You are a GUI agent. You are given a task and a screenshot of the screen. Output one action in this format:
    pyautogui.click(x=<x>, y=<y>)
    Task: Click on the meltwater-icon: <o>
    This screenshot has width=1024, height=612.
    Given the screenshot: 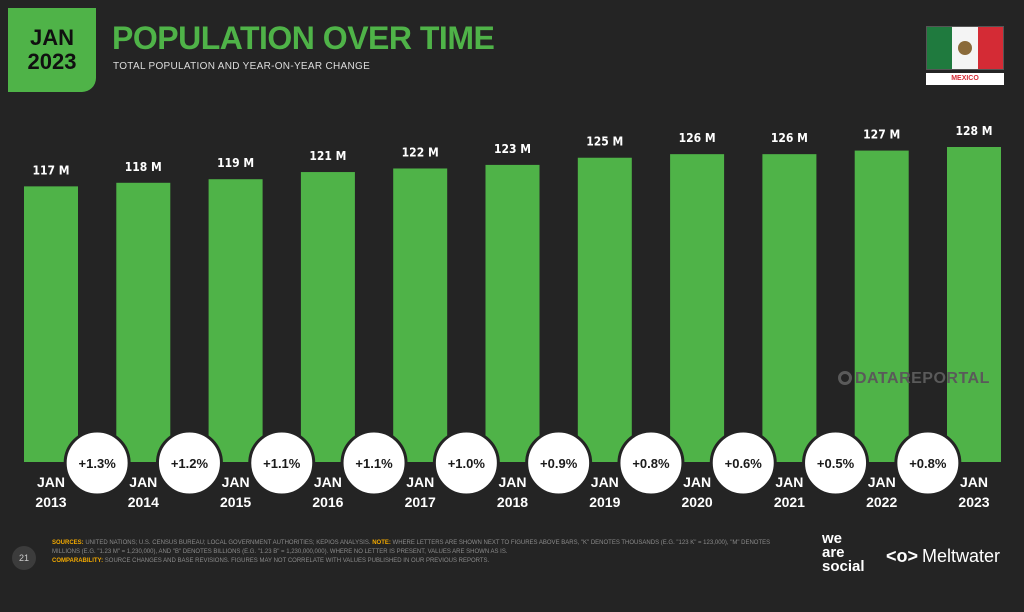 What is the action you would take?
    pyautogui.click(x=902, y=556)
    